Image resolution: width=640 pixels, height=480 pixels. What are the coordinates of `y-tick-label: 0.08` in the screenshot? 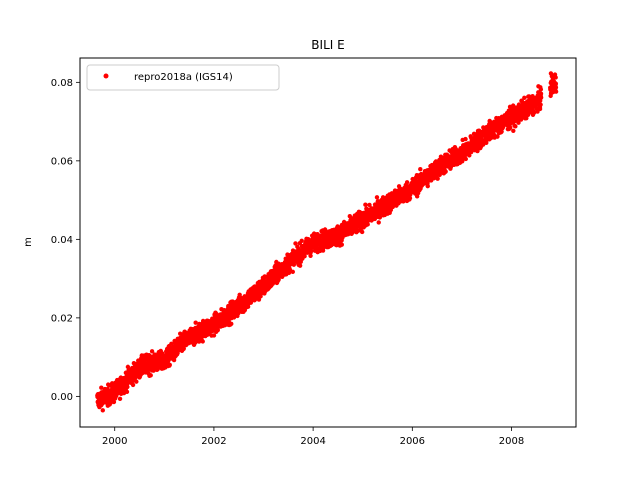 It's located at (62, 83).